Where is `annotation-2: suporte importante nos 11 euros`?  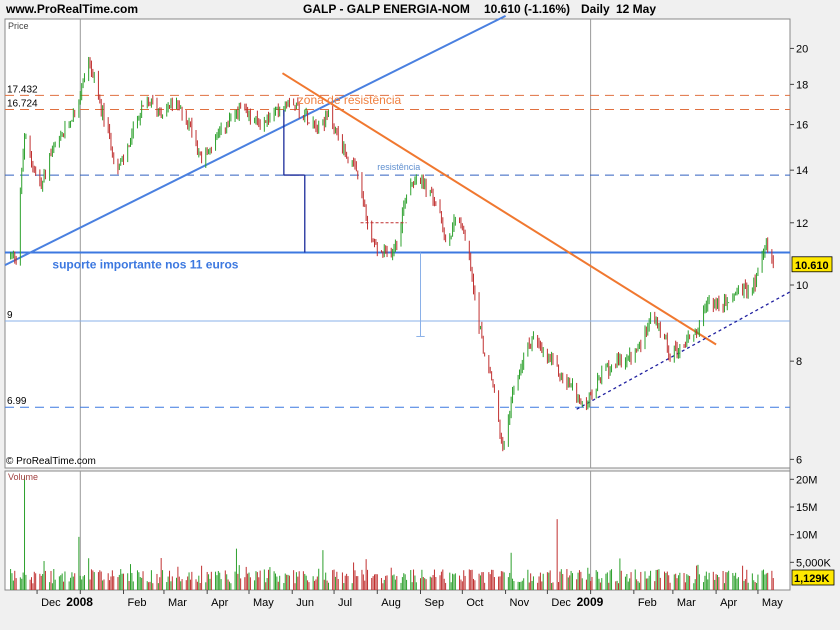 annotation-2: suporte importante nos 11 euros is located at coordinates (145, 264).